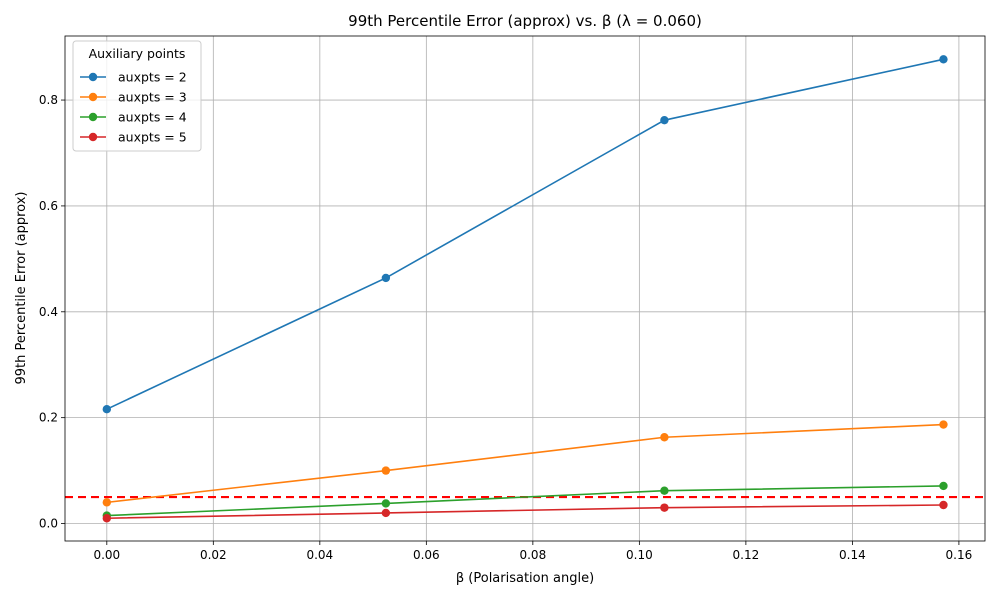 This screenshot has width=1000, height=600. I want to click on legend-entry: auxpts = 2, so click(133, 77).